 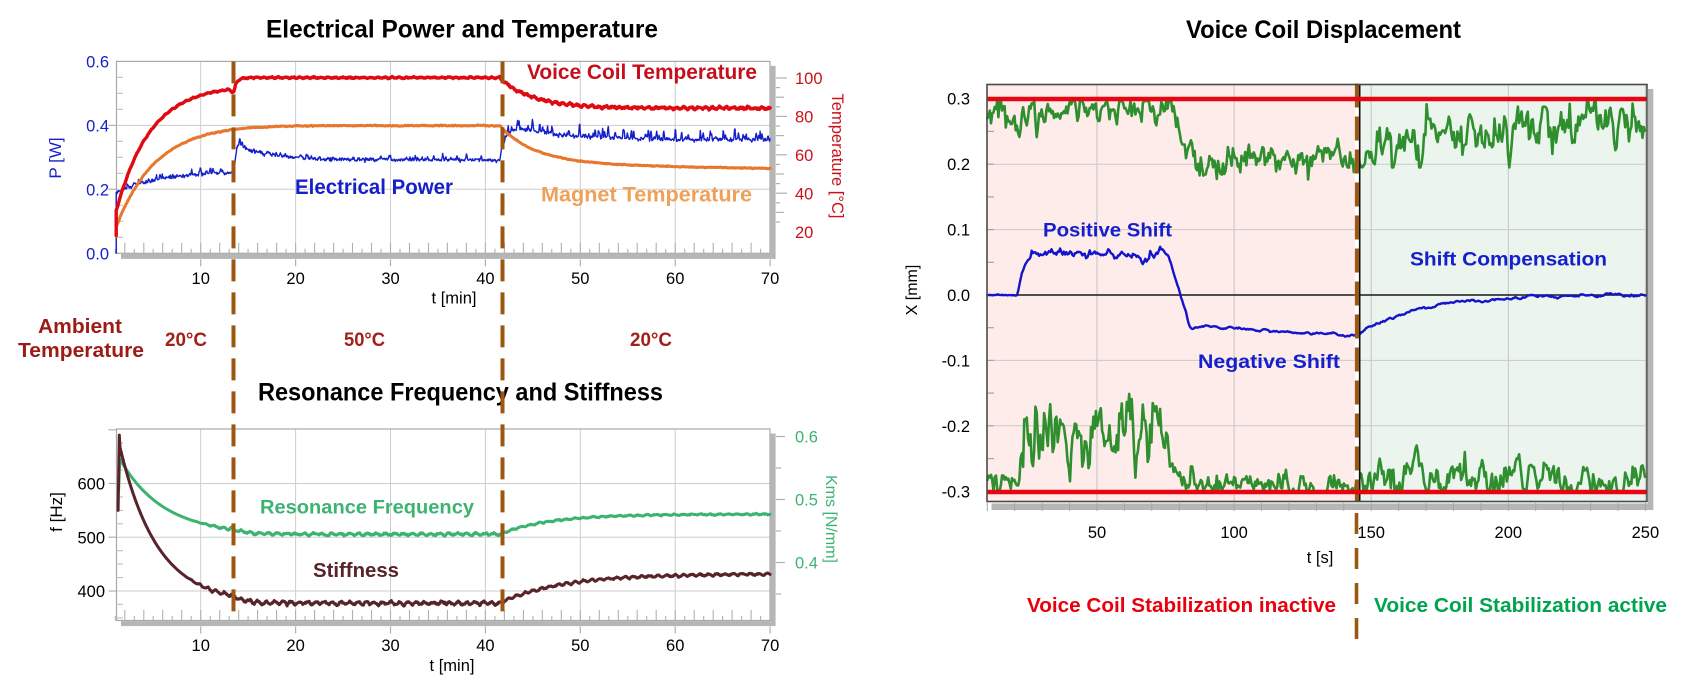 What do you see at coordinates (356, 571) in the screenshot?
I see `svg-text: Stiffness` at bounding box center [356, 571].